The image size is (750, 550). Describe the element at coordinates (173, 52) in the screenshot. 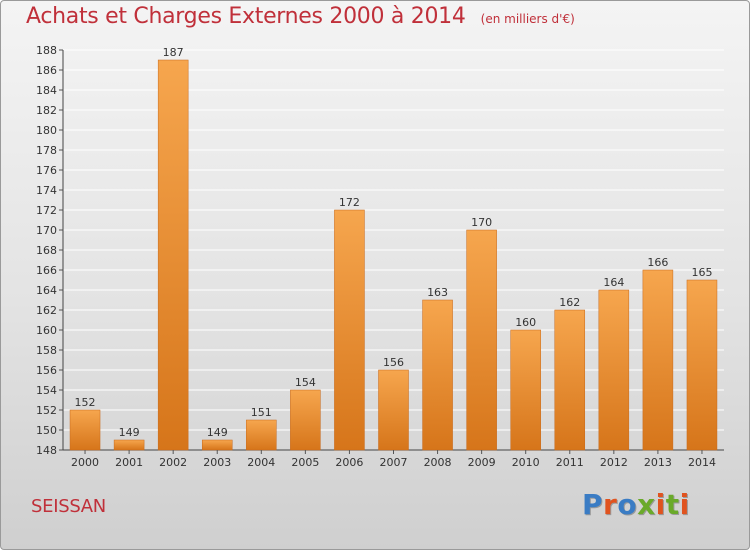

I see `data-label-2002: 187` at that location.